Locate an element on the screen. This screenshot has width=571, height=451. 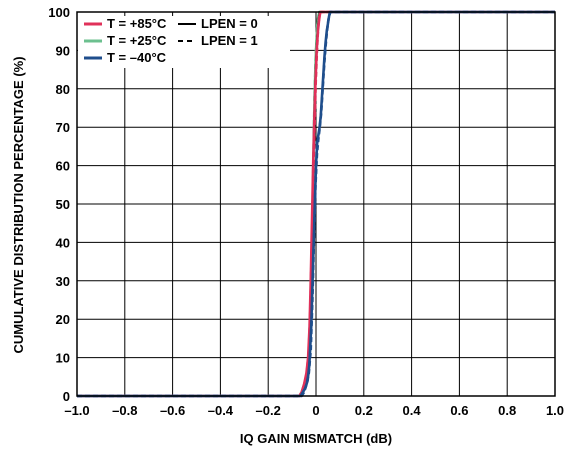
legend-label: T = –40°C is located at coordinates (137, 57).